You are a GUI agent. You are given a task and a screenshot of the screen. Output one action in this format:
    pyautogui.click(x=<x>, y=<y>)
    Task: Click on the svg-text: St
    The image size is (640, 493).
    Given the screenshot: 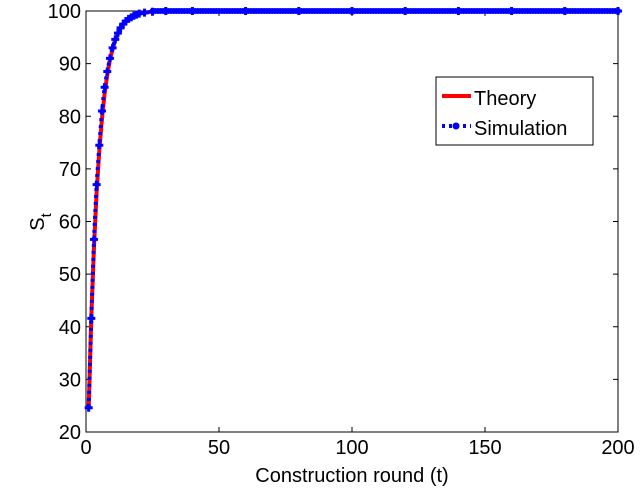 What is the action you would take?
    pyautogui.click(x=41, y=221)
    